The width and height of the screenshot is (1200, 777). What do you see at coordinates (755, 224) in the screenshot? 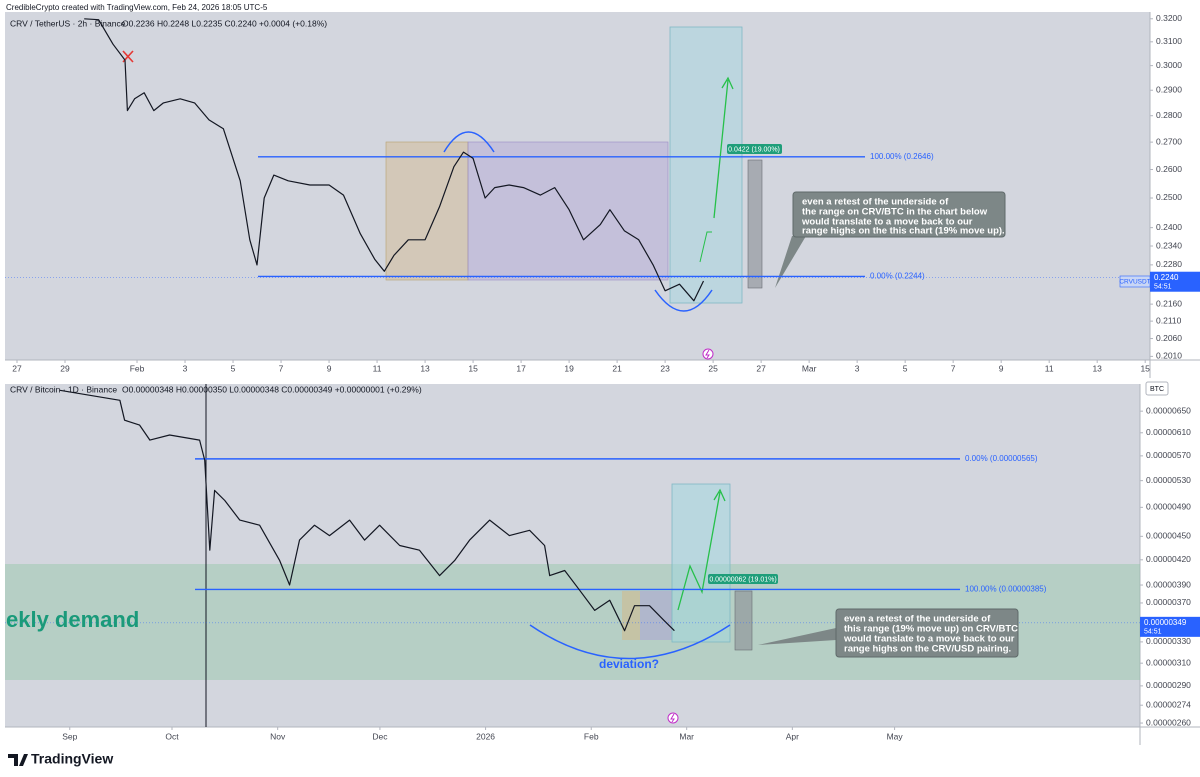
I see `measure-box` at bounding box center [755, 224].